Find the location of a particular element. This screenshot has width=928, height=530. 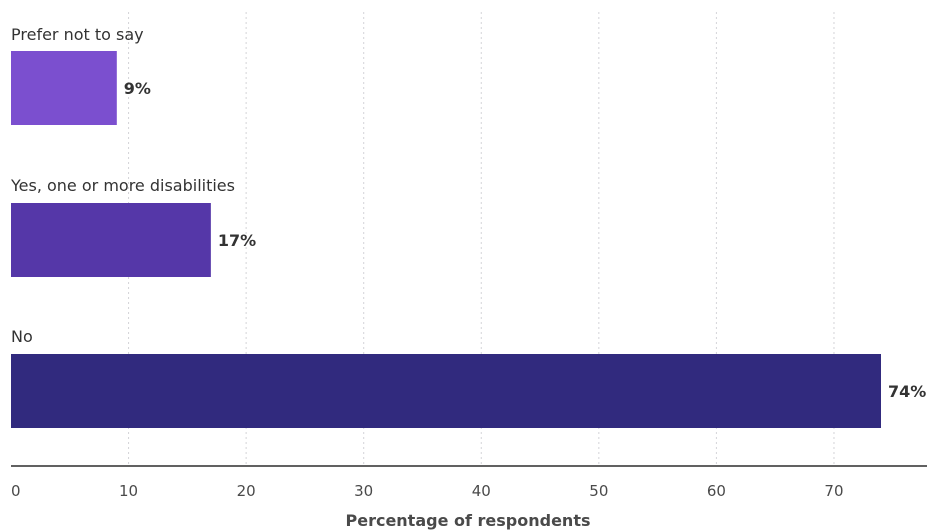

x-tick-label-40: 40 is located at coordinates (481, 491).